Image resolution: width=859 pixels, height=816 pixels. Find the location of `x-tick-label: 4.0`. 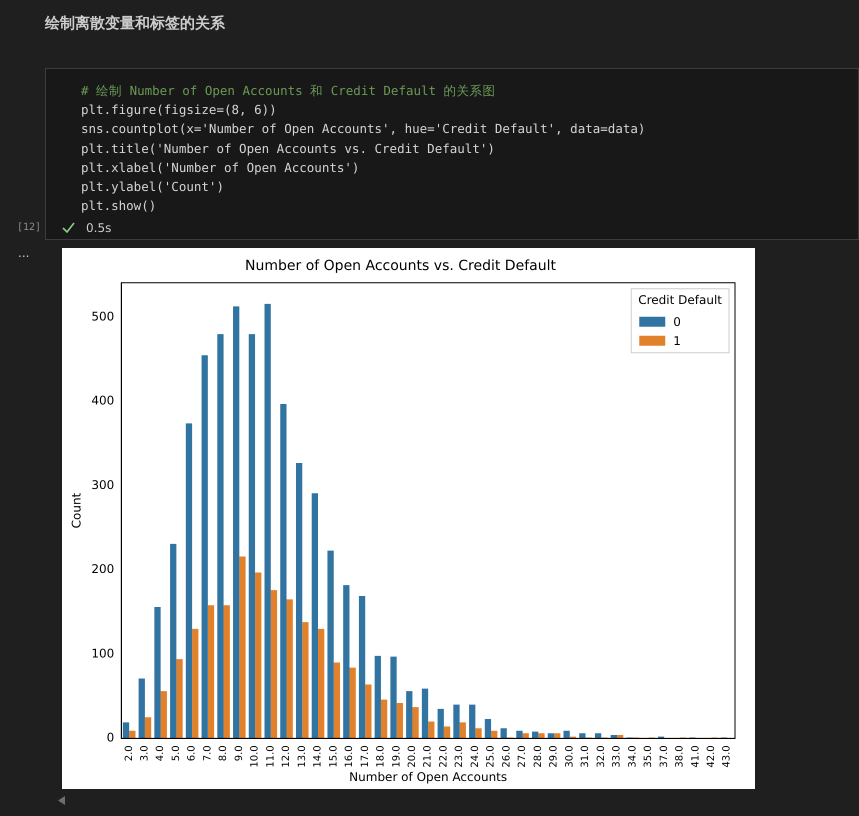

x-tick-label: 4.0 is located at coordinates (160, 753).